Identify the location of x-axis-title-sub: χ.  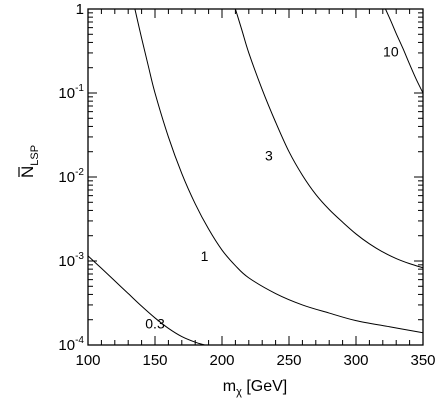
(239, 392).